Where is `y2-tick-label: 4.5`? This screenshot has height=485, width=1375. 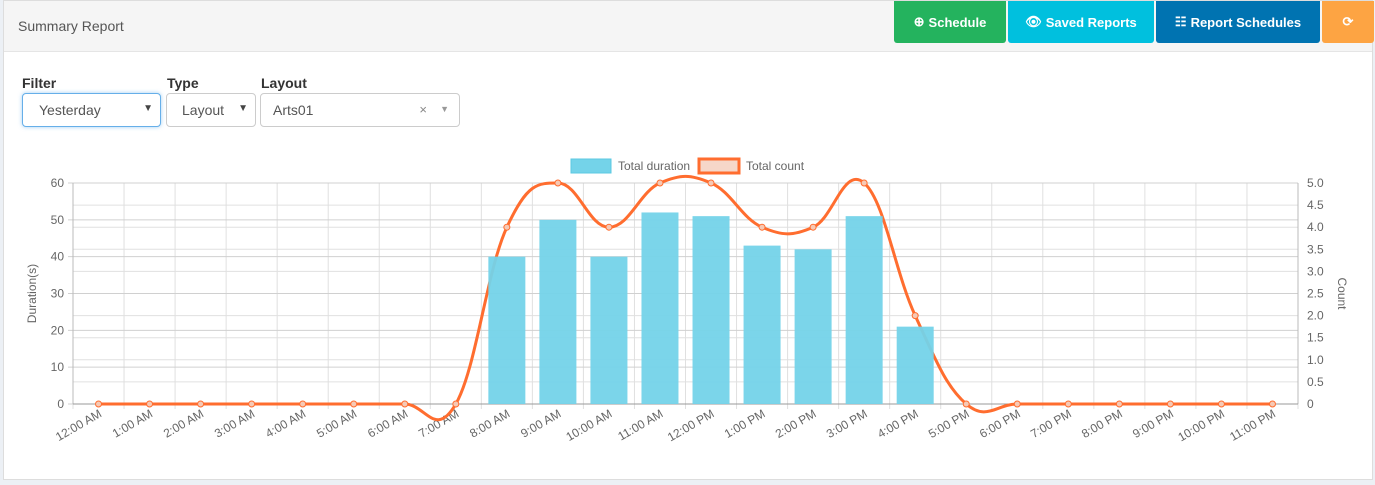
y2-tick-label: 4.5 is located at coordinates (1315, 205).